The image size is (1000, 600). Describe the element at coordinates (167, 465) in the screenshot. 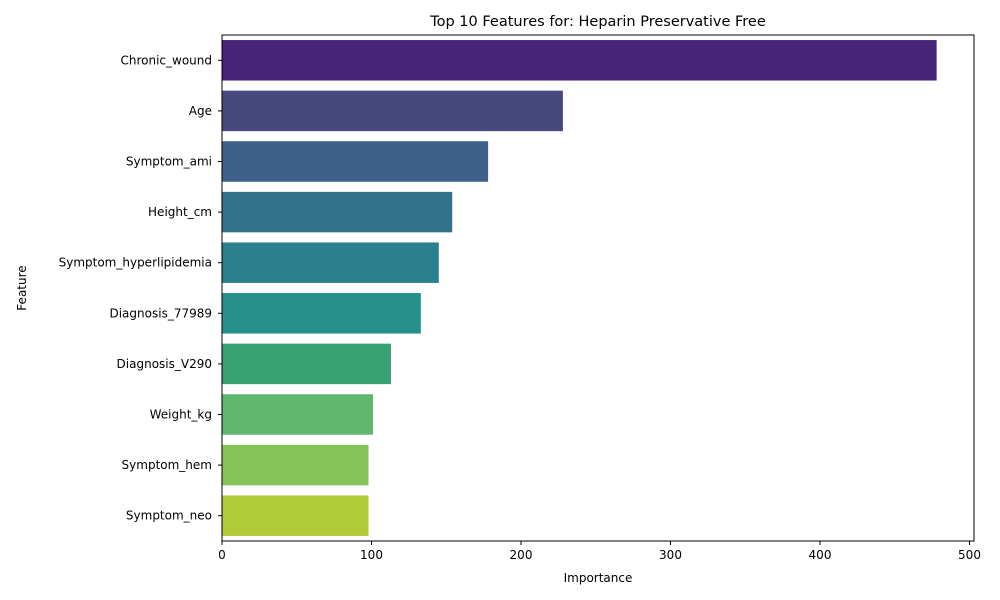

I see `y-tick-label: Symptom_hem` at that location.